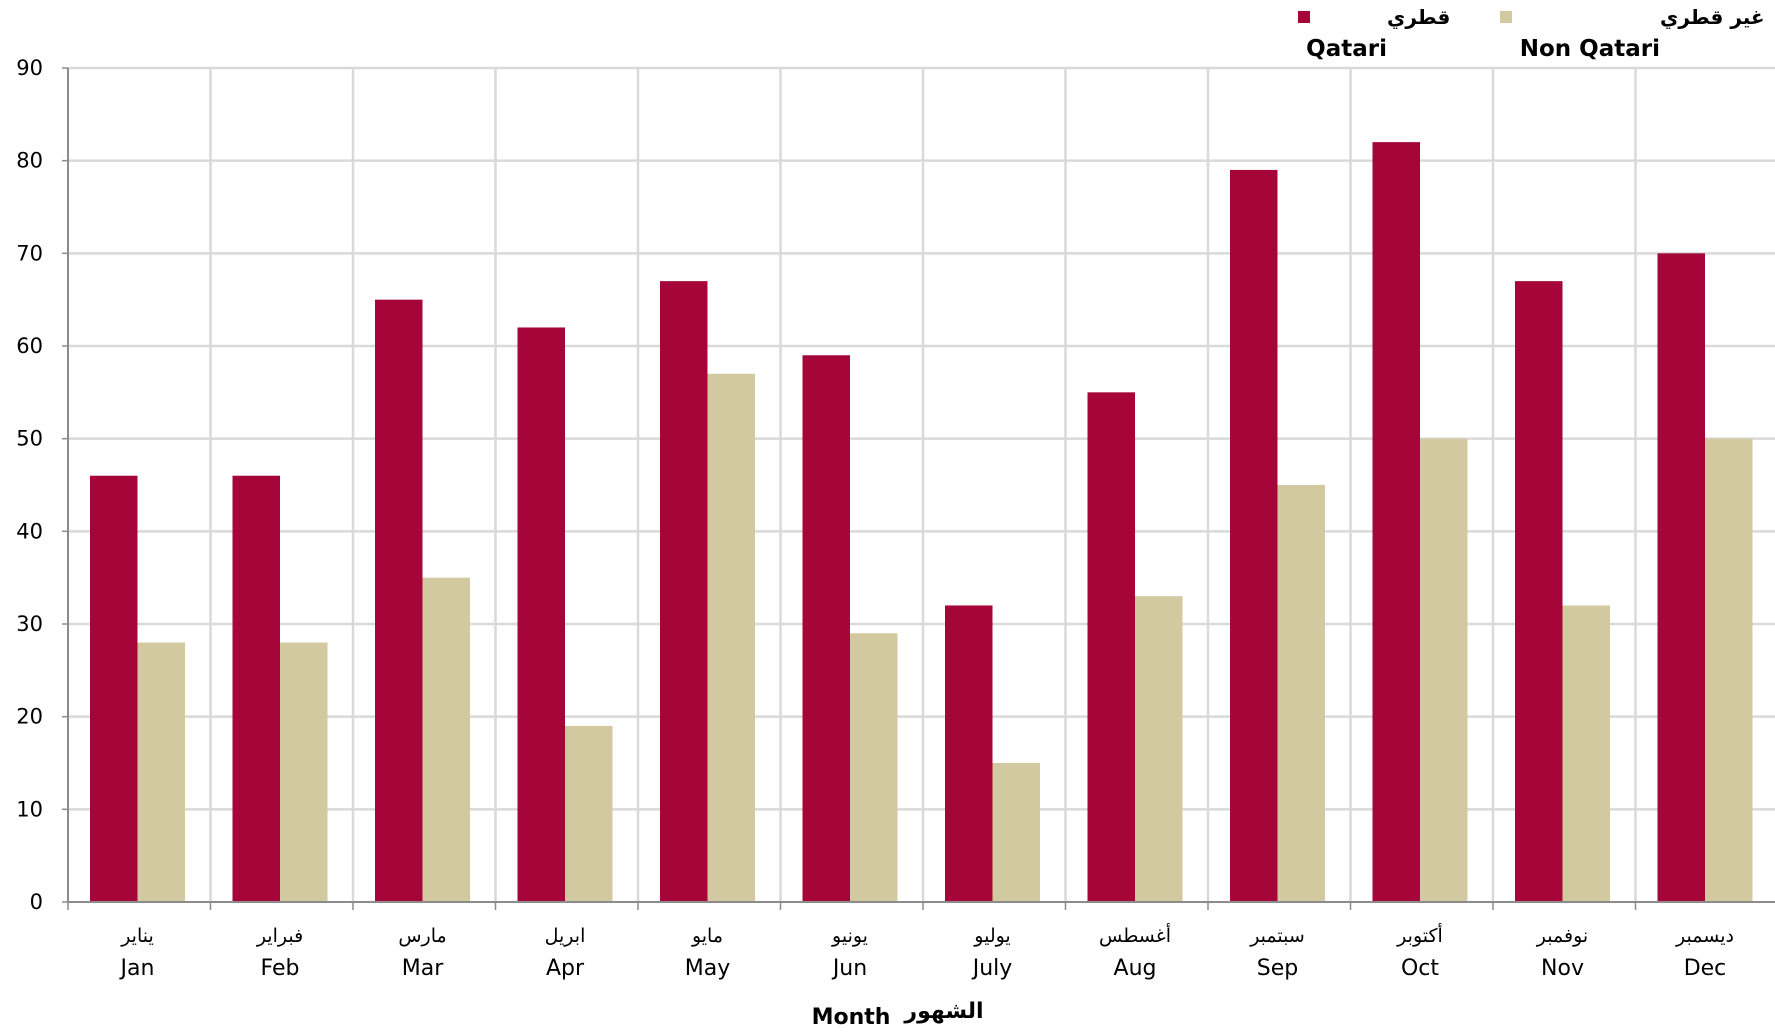 The image size is (1775, 1036). What do you see at coordinates (589, 813) in the screenshot?
I see `bar-non-qatari-apr` at bounding box center [589, 813].